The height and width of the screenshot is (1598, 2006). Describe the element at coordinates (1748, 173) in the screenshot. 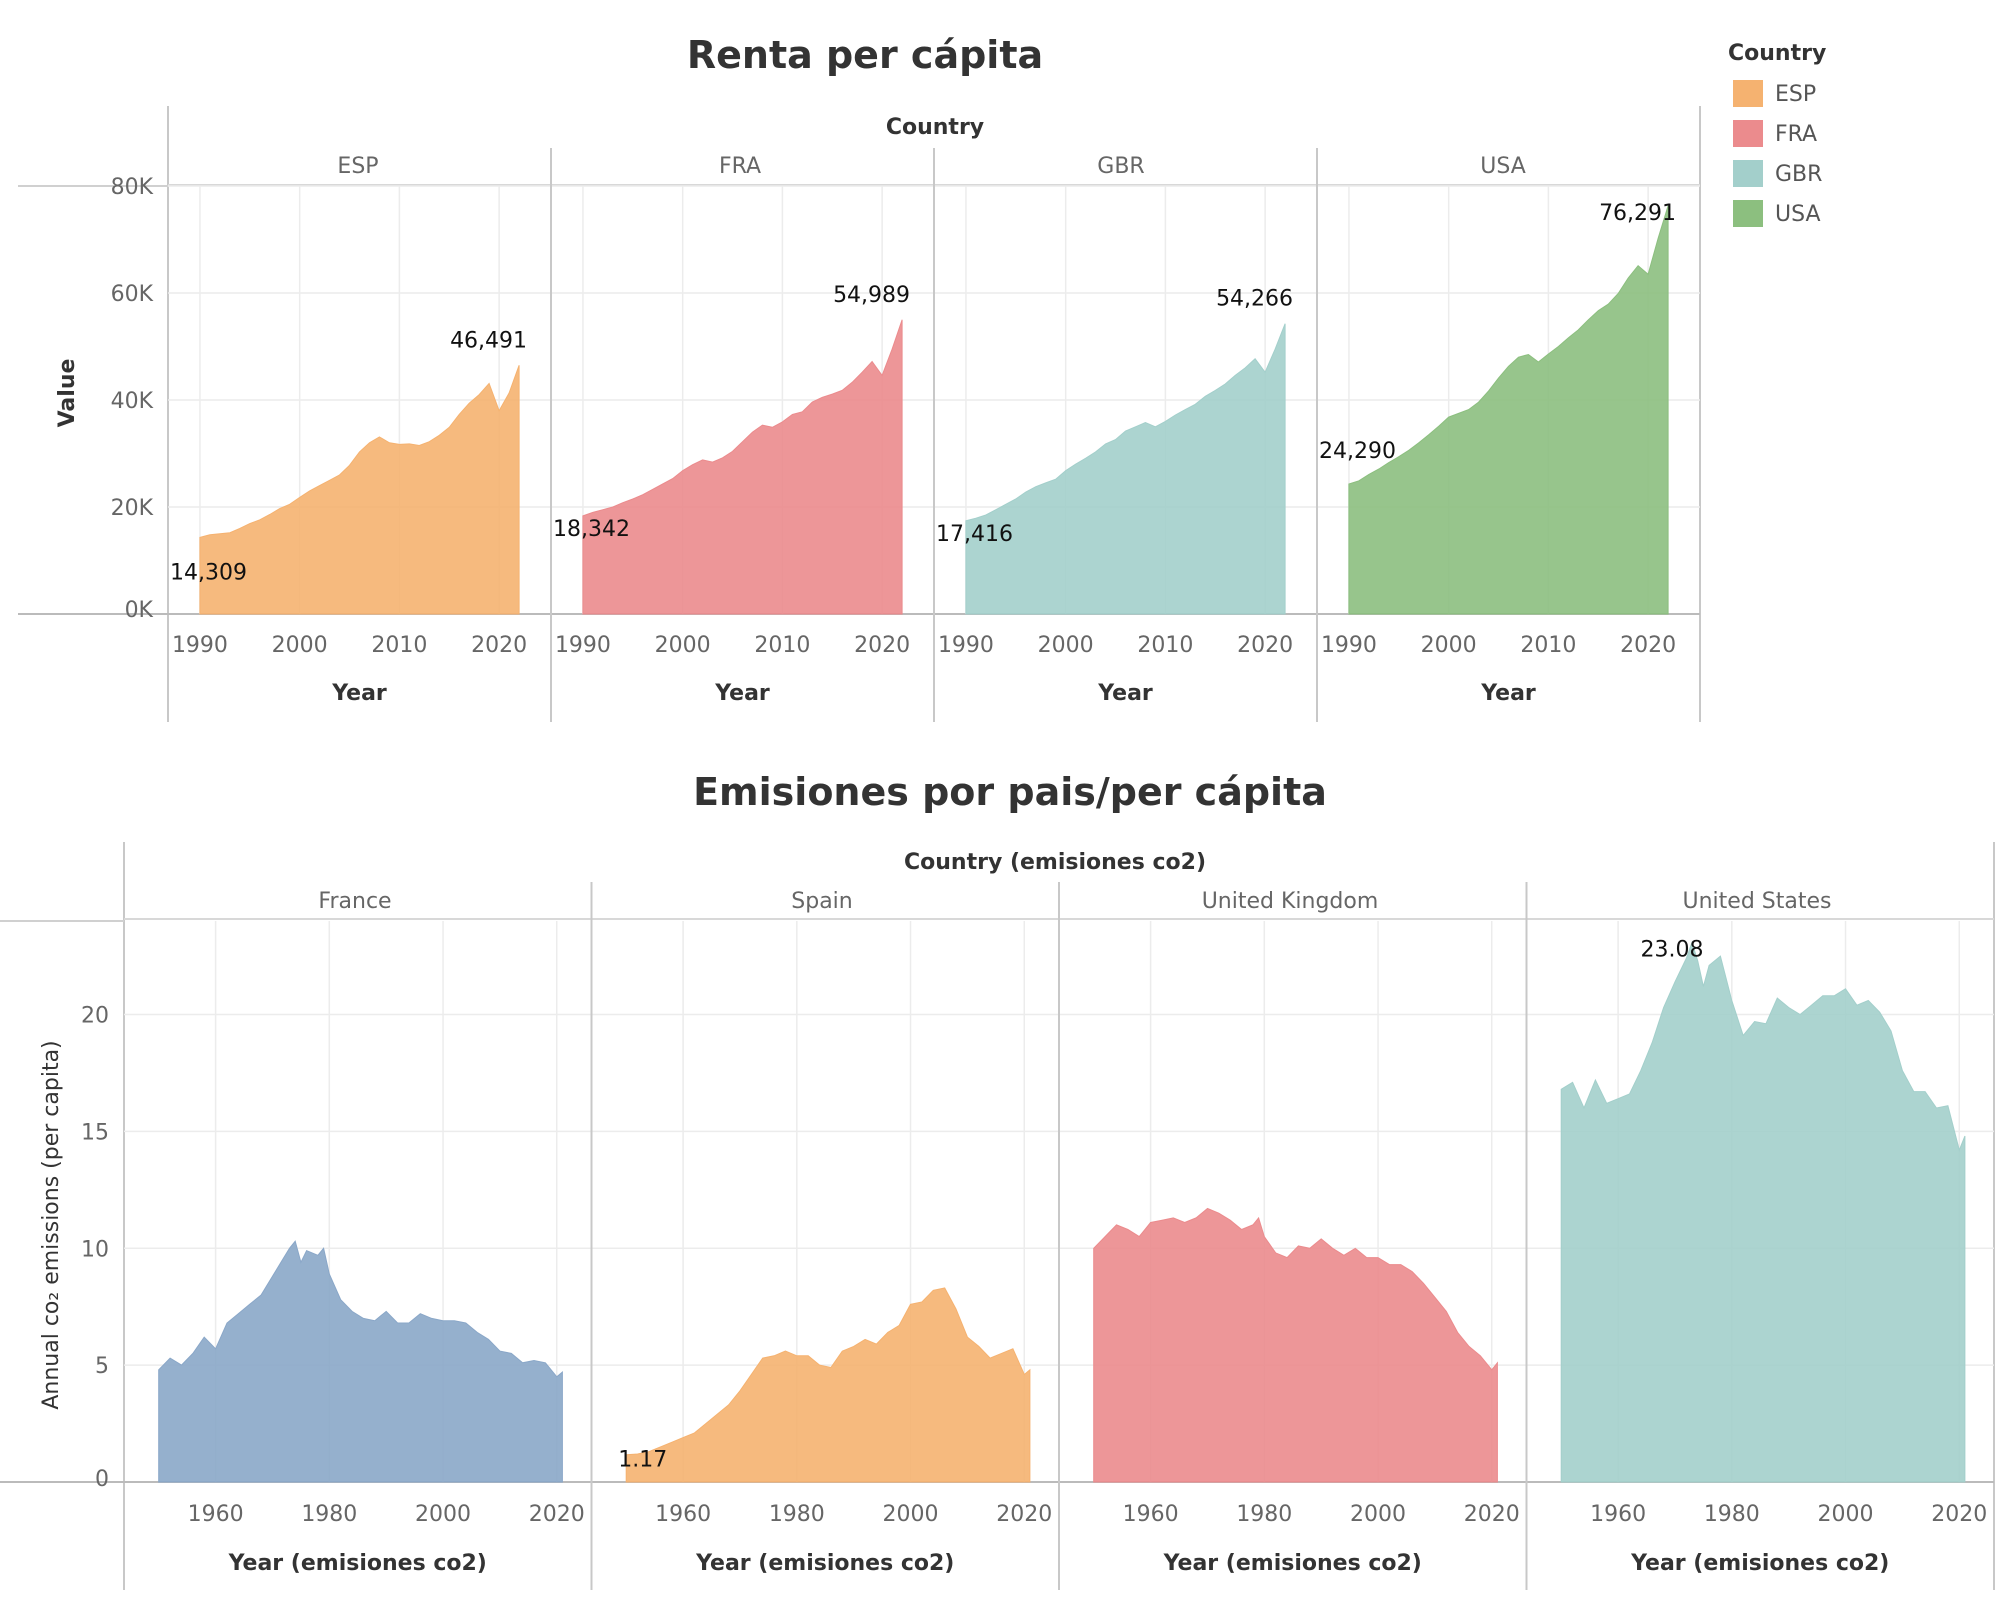

I see `legend-swatch-gbr` at that location.